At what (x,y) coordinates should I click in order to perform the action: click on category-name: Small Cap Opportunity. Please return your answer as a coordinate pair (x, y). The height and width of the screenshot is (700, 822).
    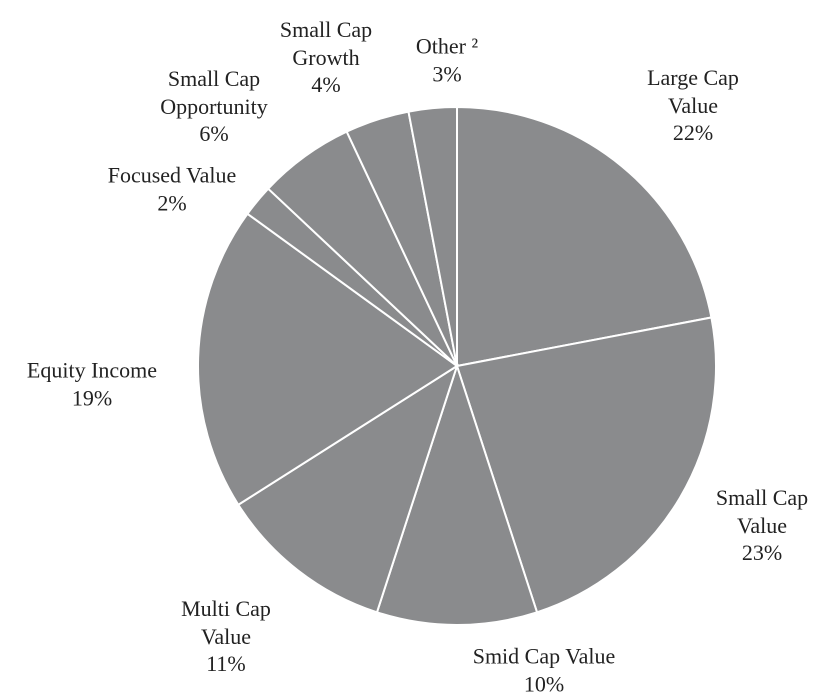
    Looking at the image, I should click on (214, 92).